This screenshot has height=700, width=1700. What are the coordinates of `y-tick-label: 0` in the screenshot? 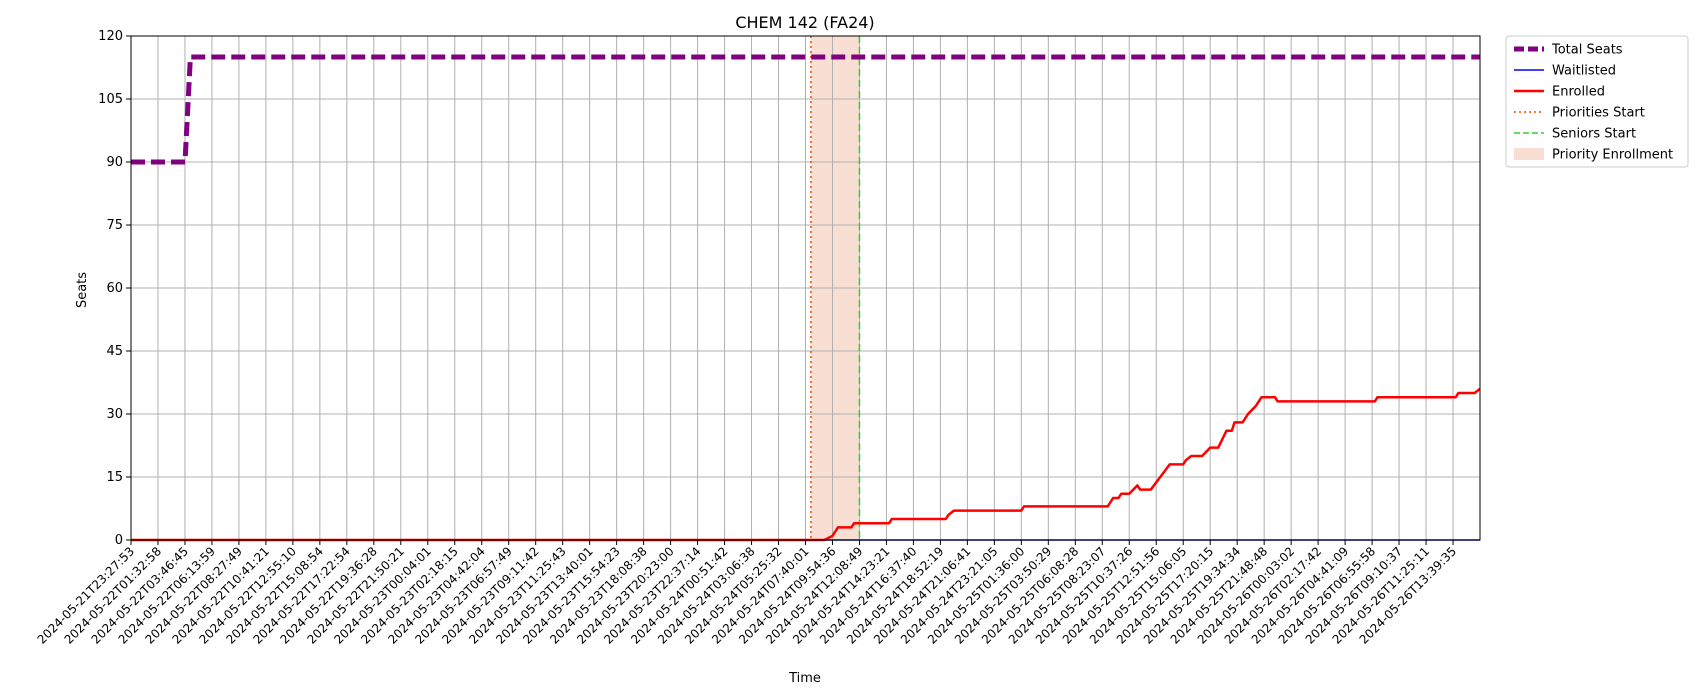 It's located at (119, 540).